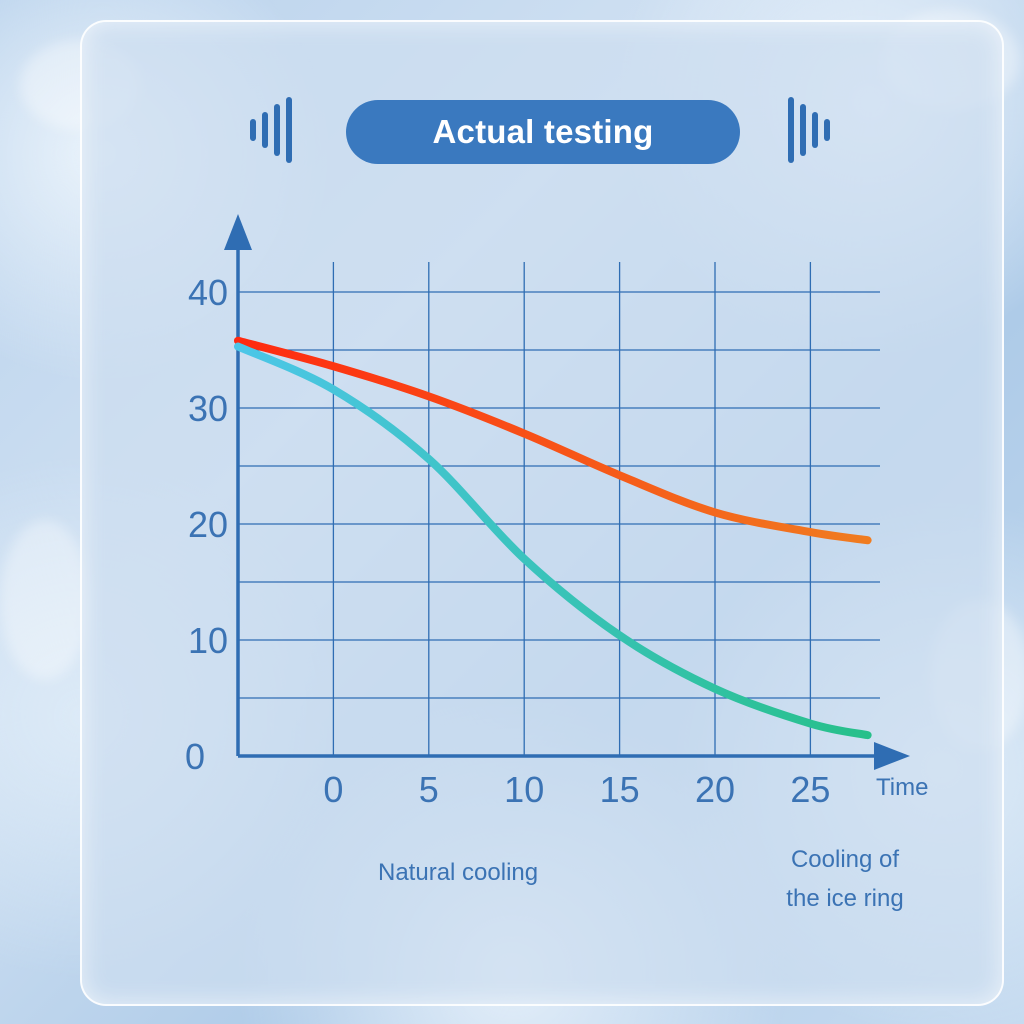 The height and width of the screenshot is (1024, 1024). What do you see at coordinates (458, 872) in the screenshot?
I see `legend-label-natural: Natural cooling` at bounding box center [458, 872].